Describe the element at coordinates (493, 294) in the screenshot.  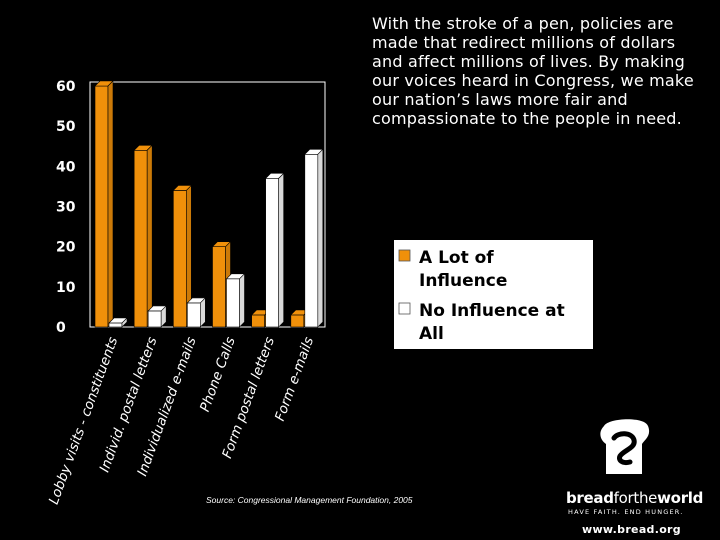
I see `legend: A Lot of Influence No Influence at All` at that location.